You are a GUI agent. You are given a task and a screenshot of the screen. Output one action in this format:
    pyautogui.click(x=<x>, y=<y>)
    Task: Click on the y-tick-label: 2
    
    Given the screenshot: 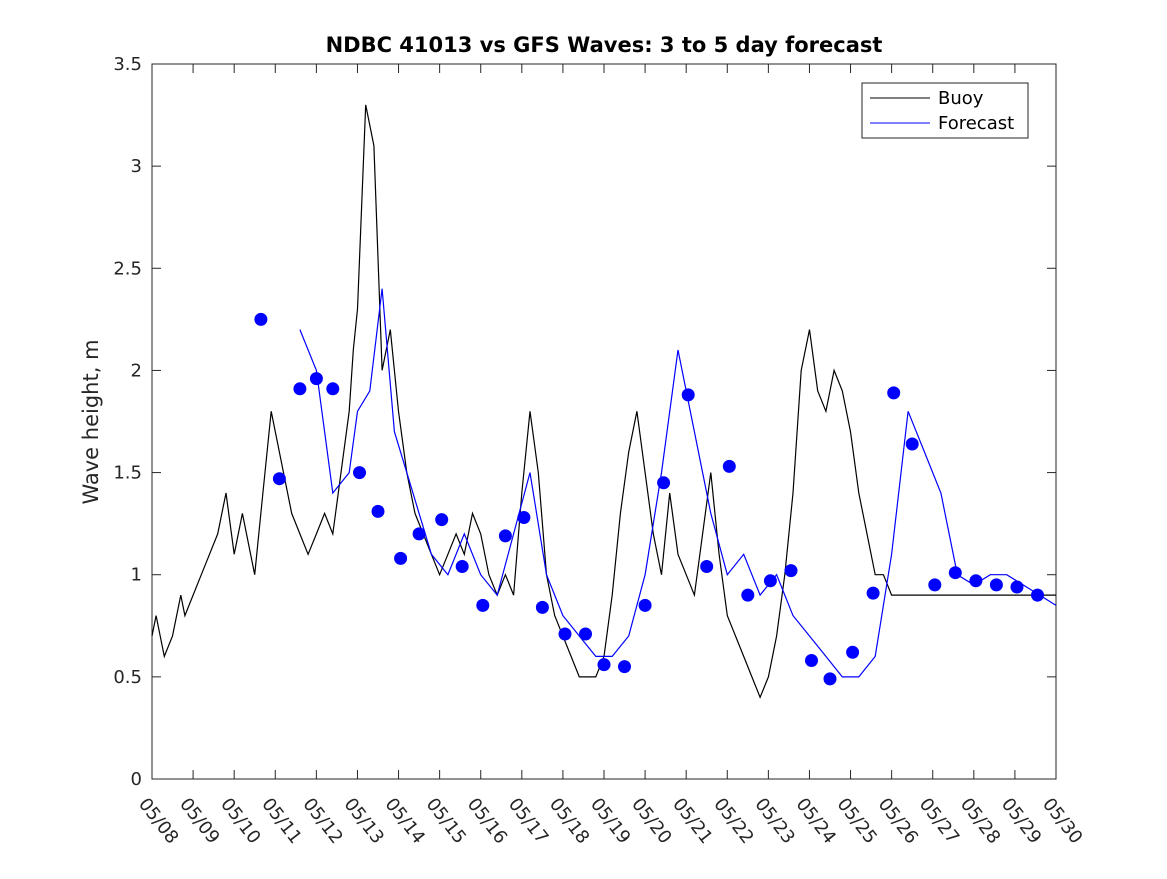 What is the action you would take?
    pyautogui.click(x=136, y=370)
    